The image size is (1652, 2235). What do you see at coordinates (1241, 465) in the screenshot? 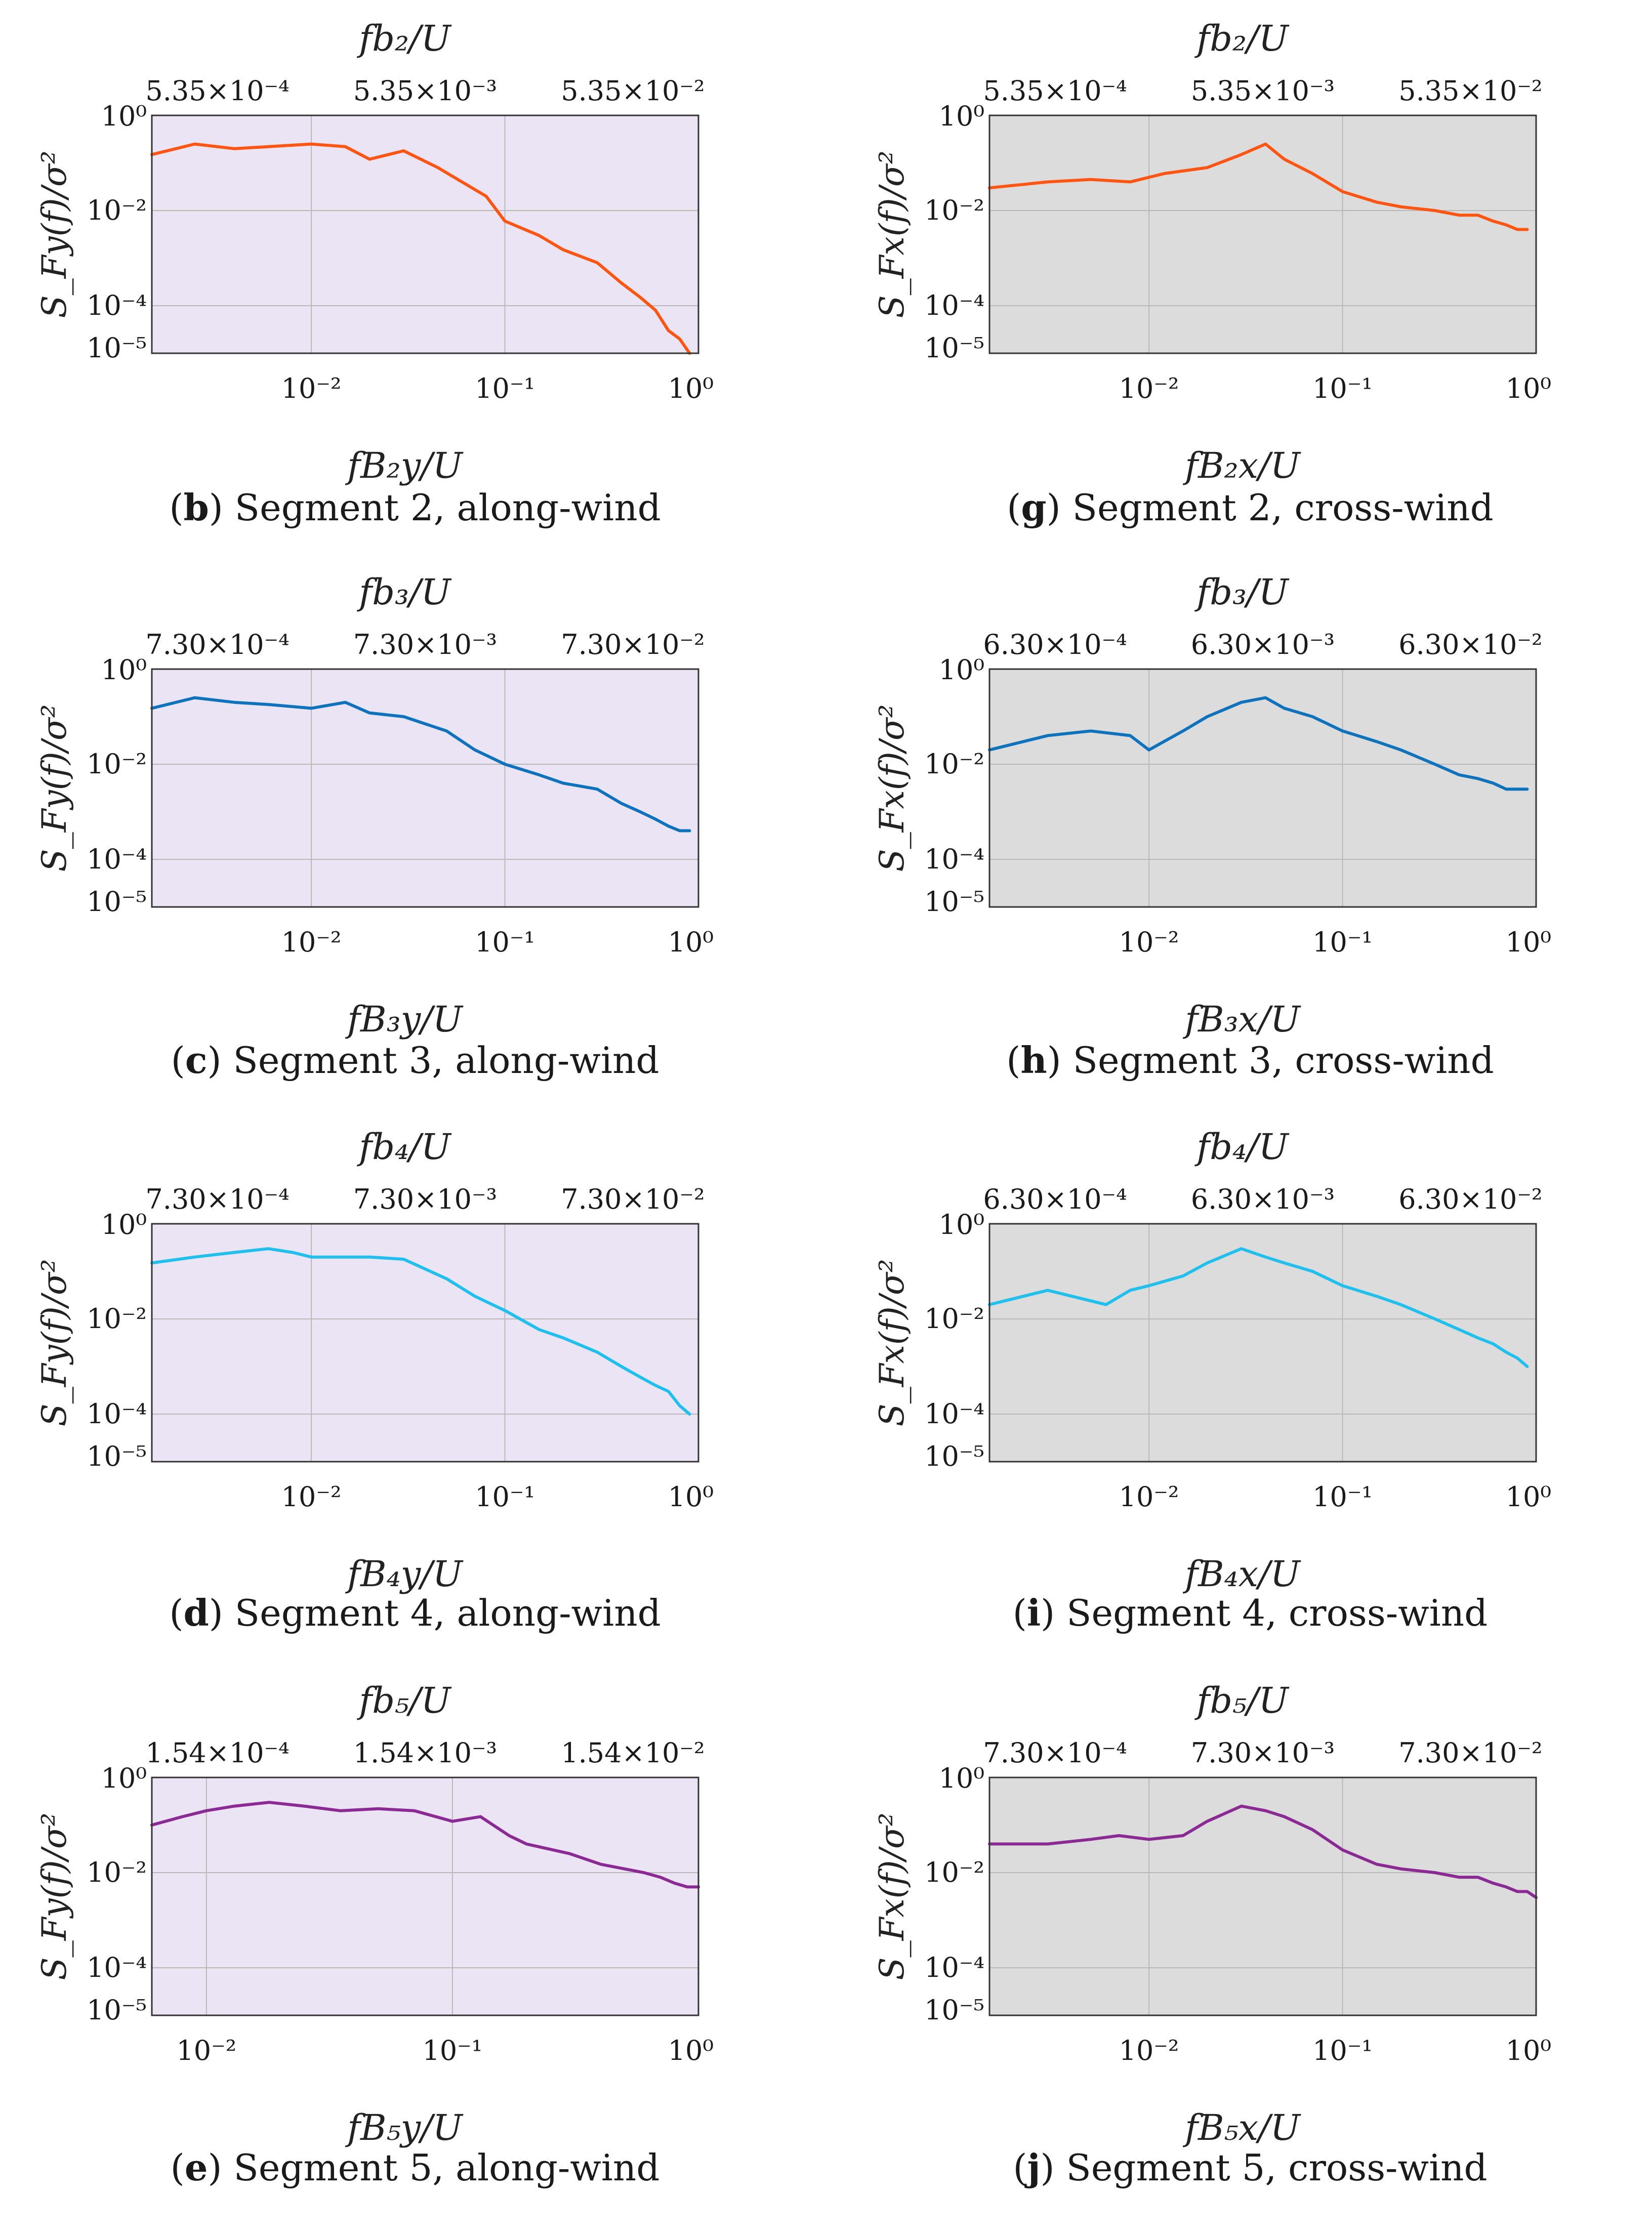
I see `x-axis-title: fB₂x/U` at bounding box center [1241, 465].